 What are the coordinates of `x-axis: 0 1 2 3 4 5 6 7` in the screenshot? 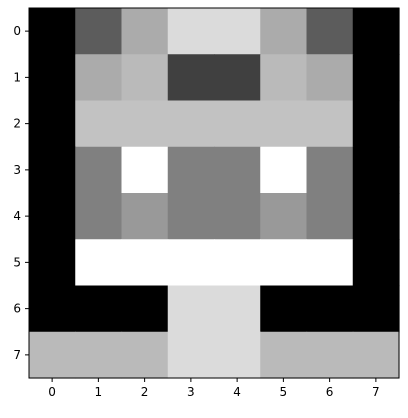 It's located at (214, 388).